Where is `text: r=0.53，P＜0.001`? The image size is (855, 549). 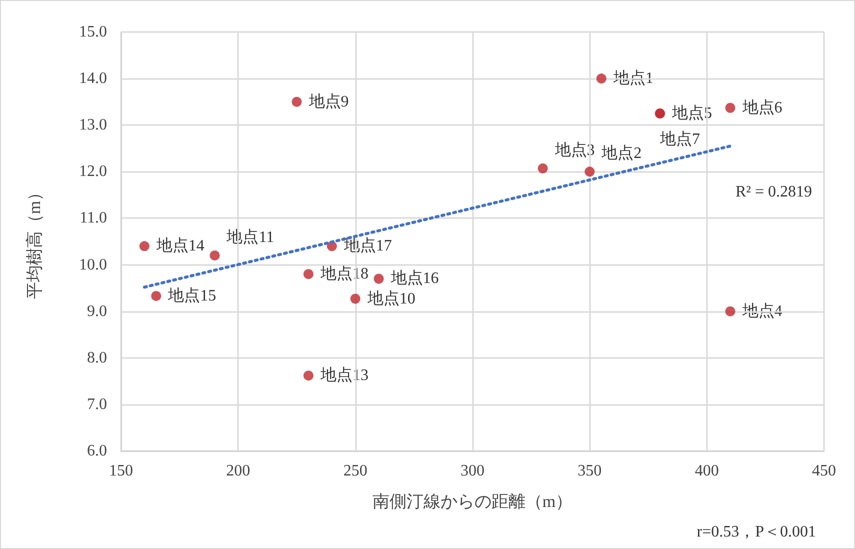 text: r=0.53，P＜0.001 is located at coordinates (756, 532).